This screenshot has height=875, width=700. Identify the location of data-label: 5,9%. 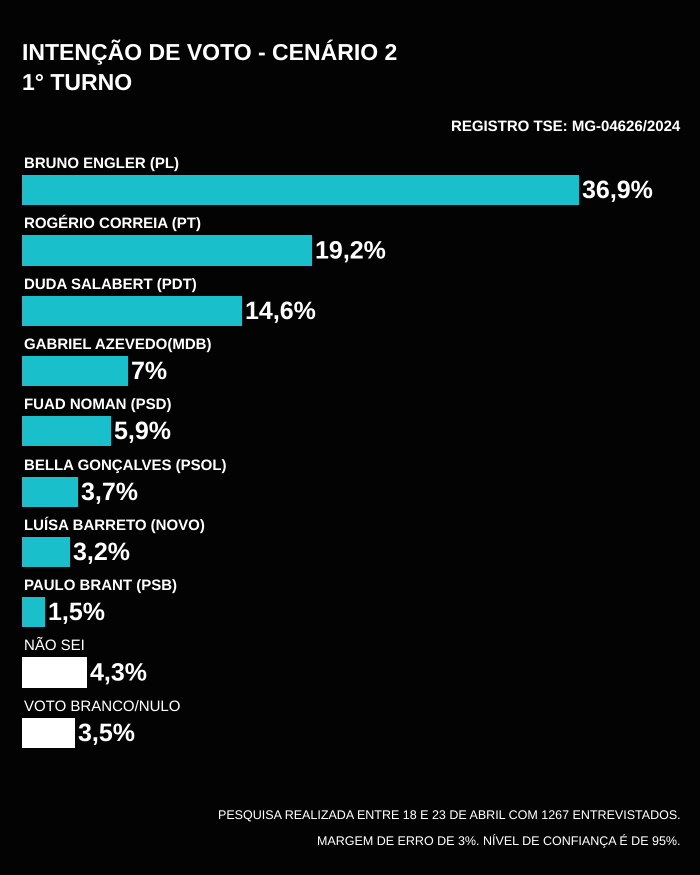
(142, 431).